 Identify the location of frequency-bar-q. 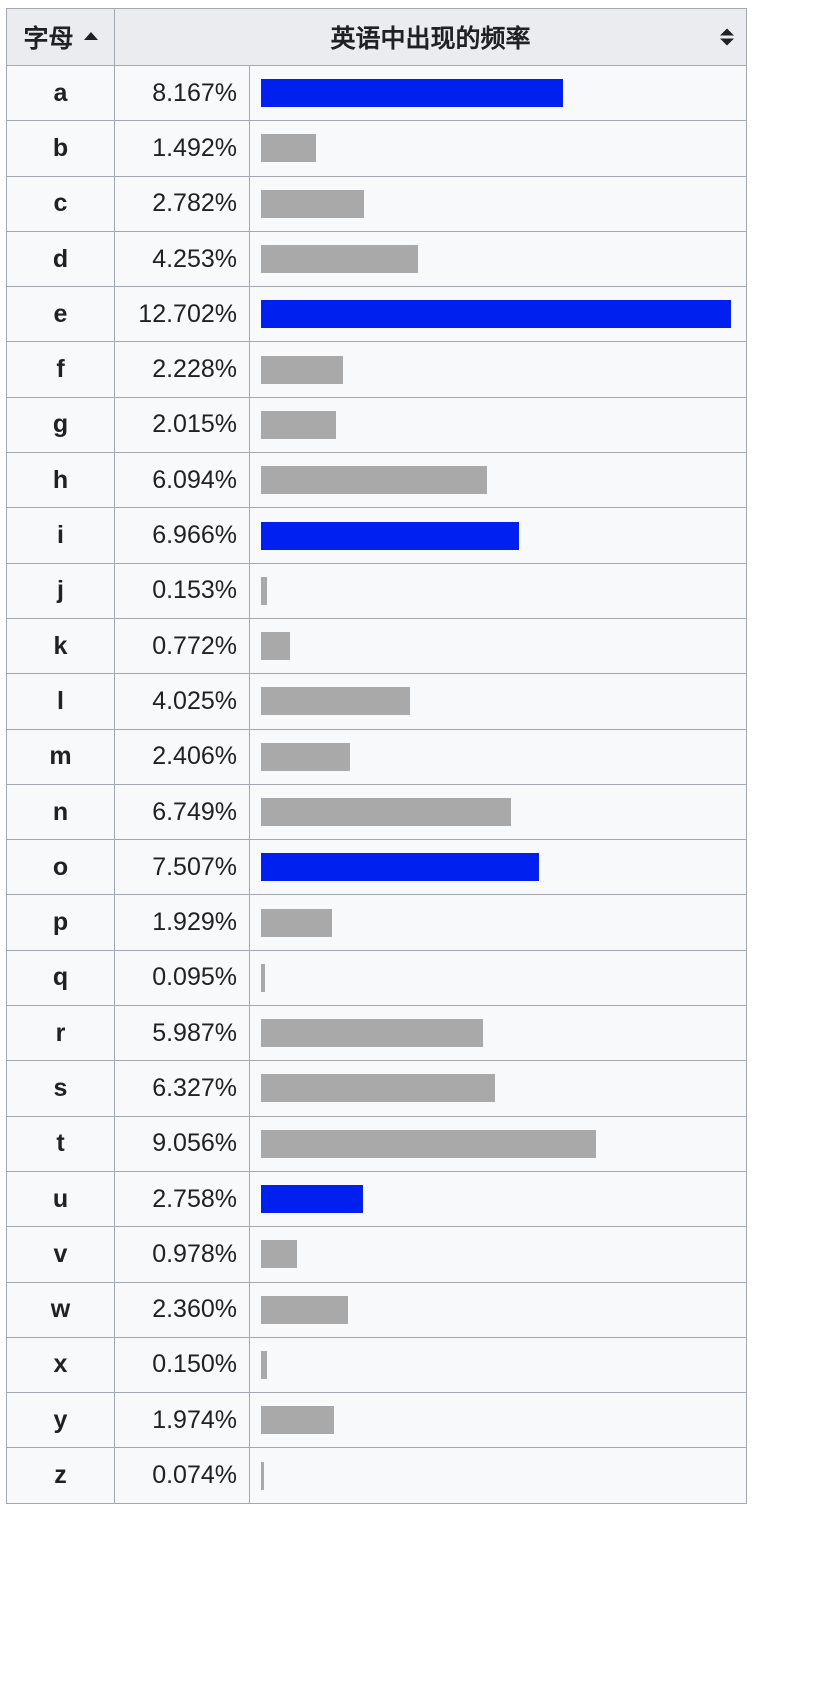
(263, 977).